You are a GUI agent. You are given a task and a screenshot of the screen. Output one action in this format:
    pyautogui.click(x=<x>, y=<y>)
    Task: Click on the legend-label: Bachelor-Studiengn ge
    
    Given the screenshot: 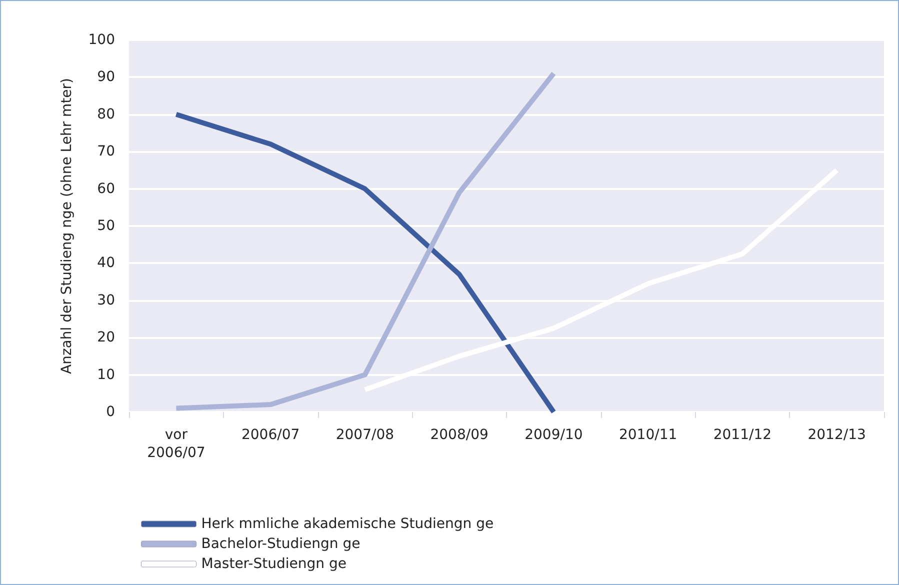 What is the action you would take?
    pyautogui.click(x=280, y=544)
    